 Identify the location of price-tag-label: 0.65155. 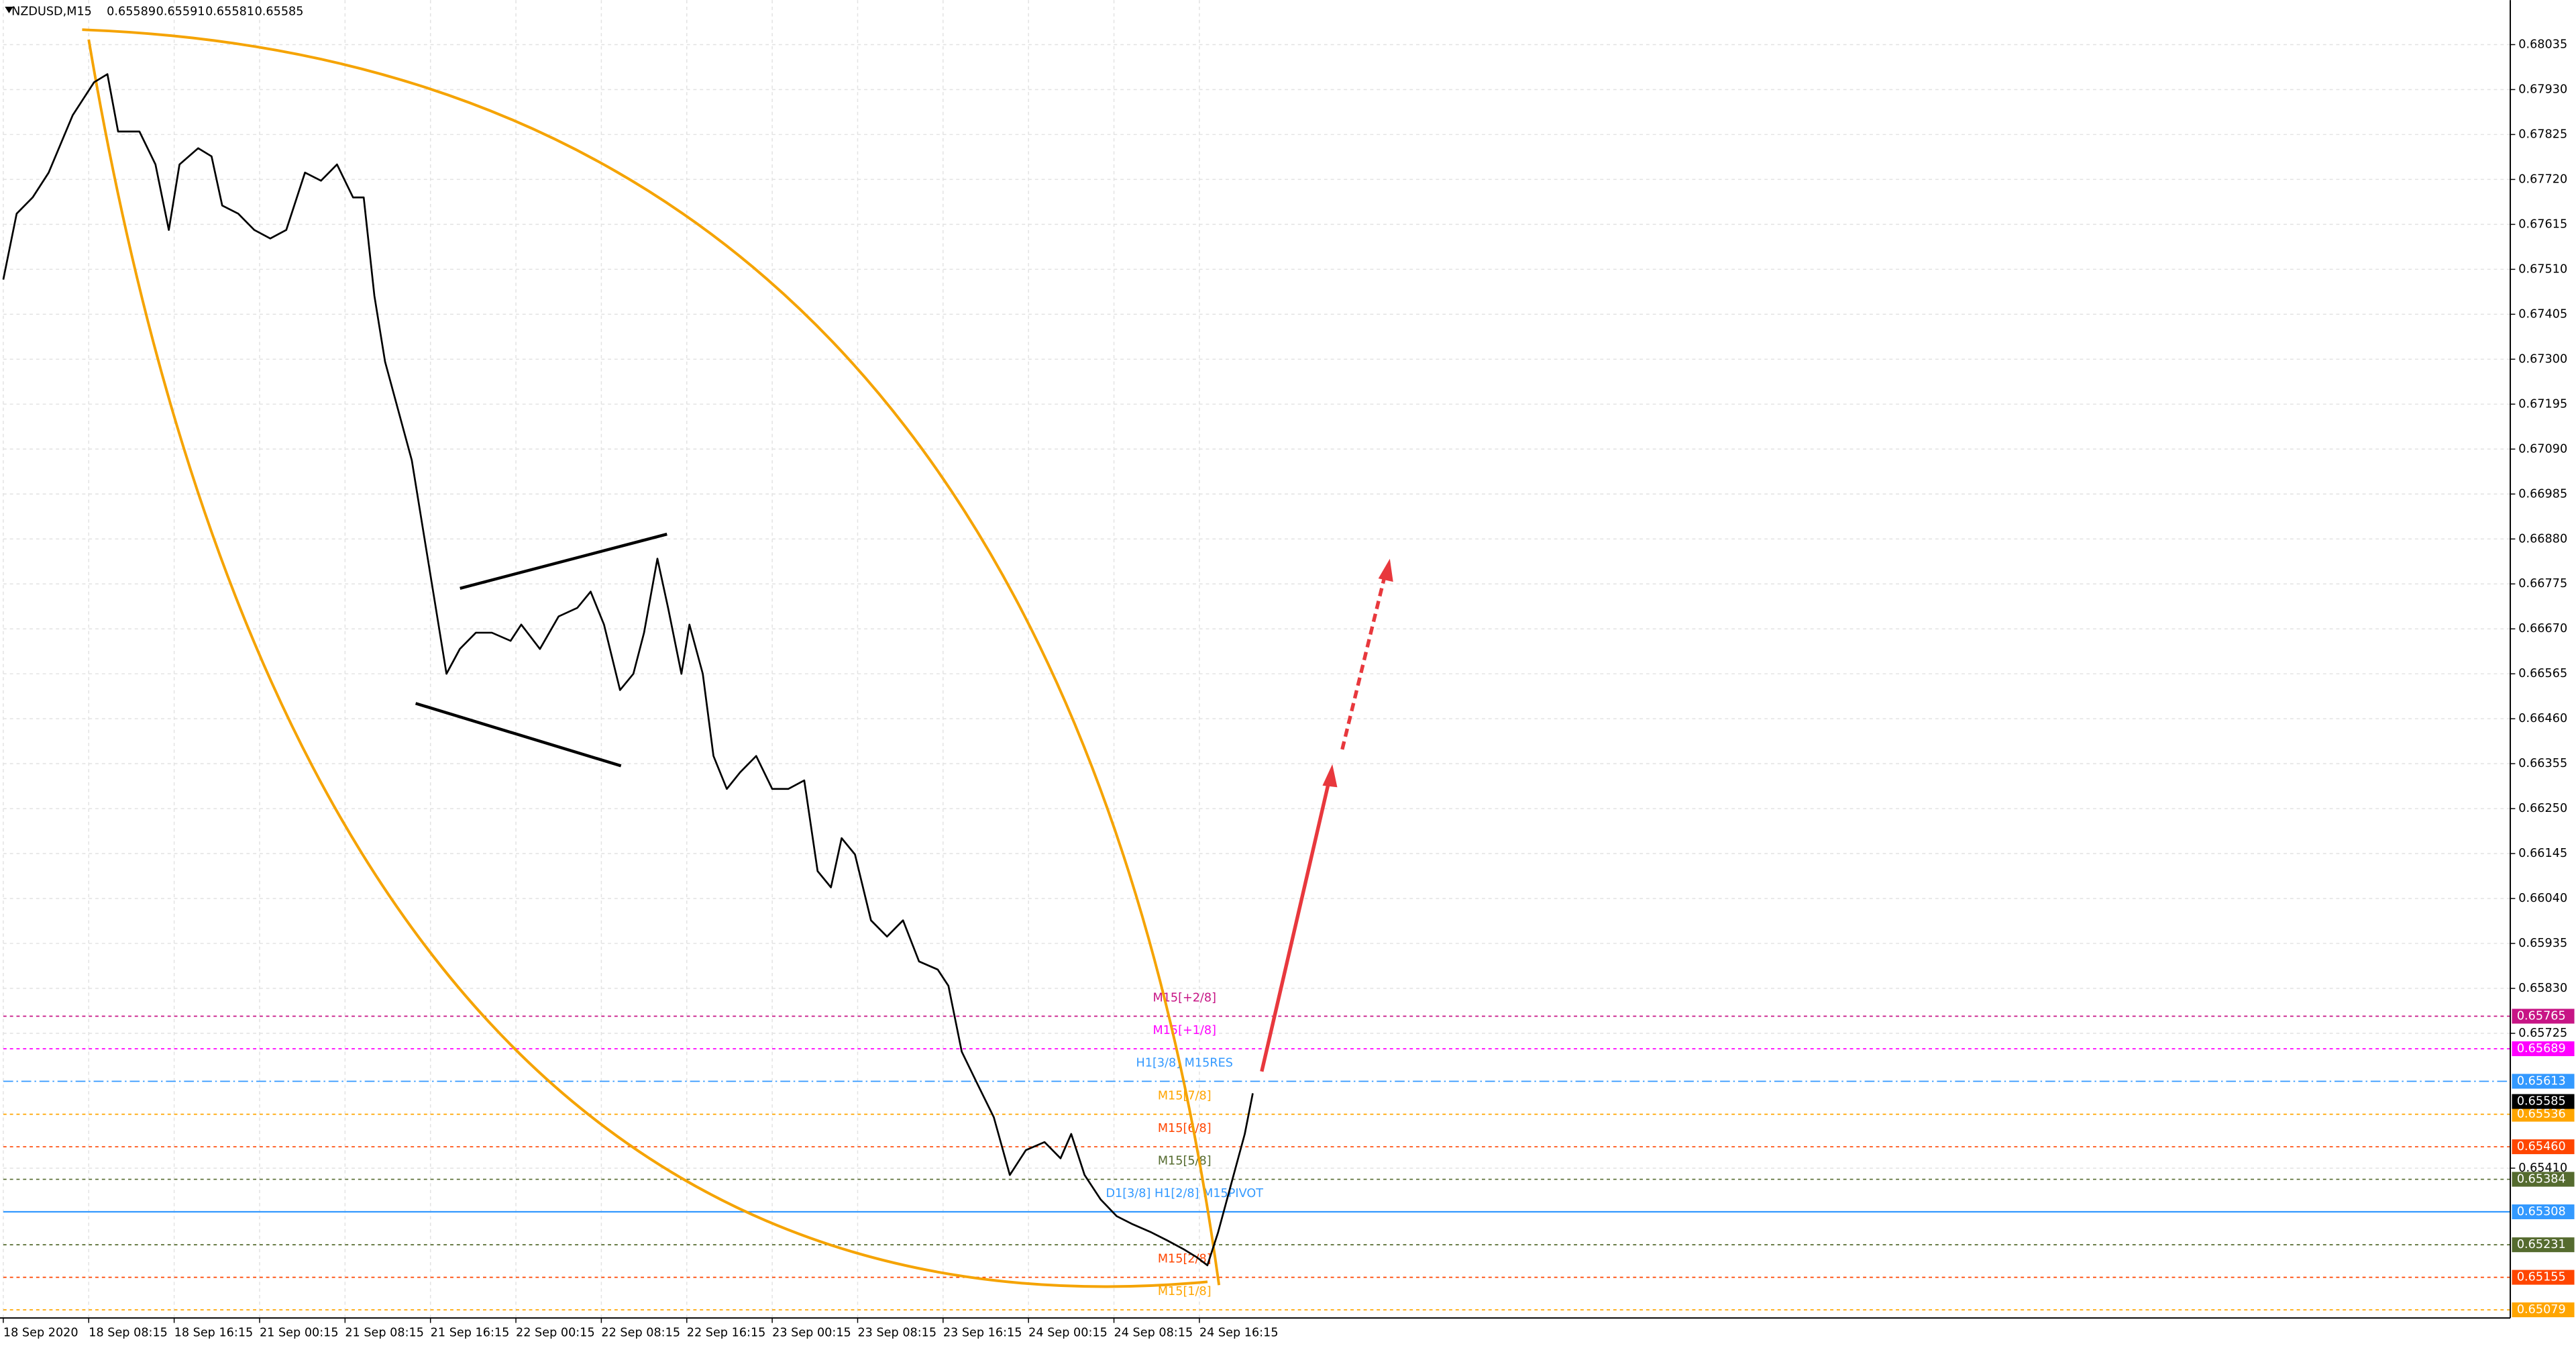
(2541, 1277).